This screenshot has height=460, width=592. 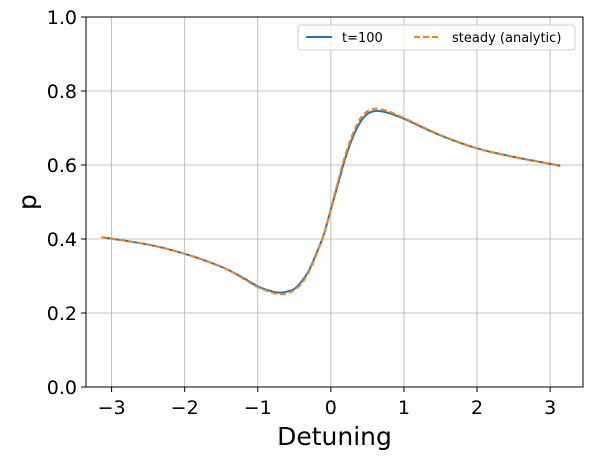 What do you see at coordinates (112, 408) in the screenshot?
I see `x-tick-label: −3` at bounding box center [112, 408].